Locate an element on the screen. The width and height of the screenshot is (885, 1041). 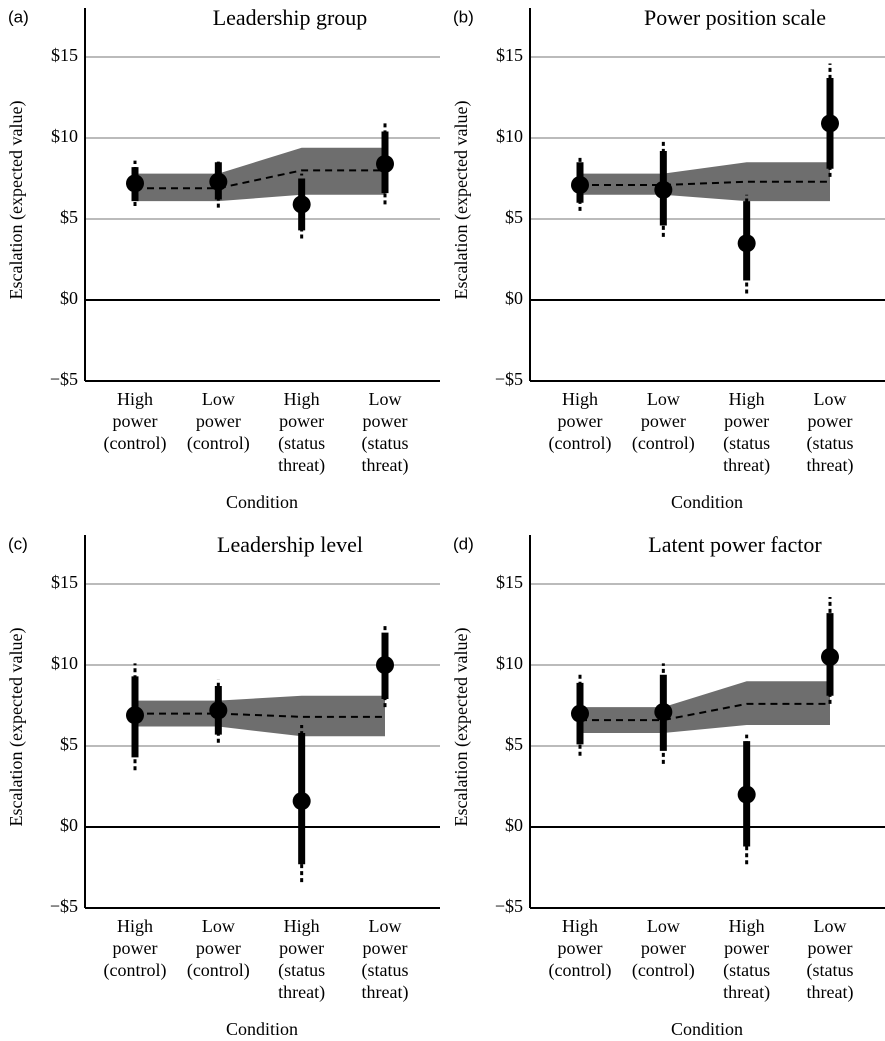
panel-label: (d) is located at coordinates (463, 543).